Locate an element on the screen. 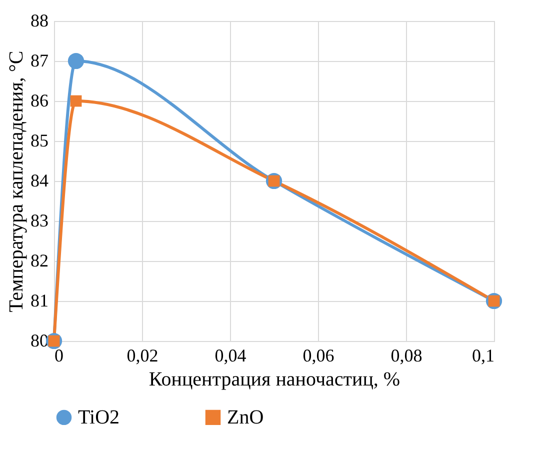 This screenshot has width=558, height=474. y-tick-label: 85 is located at coordinates (39, 140).